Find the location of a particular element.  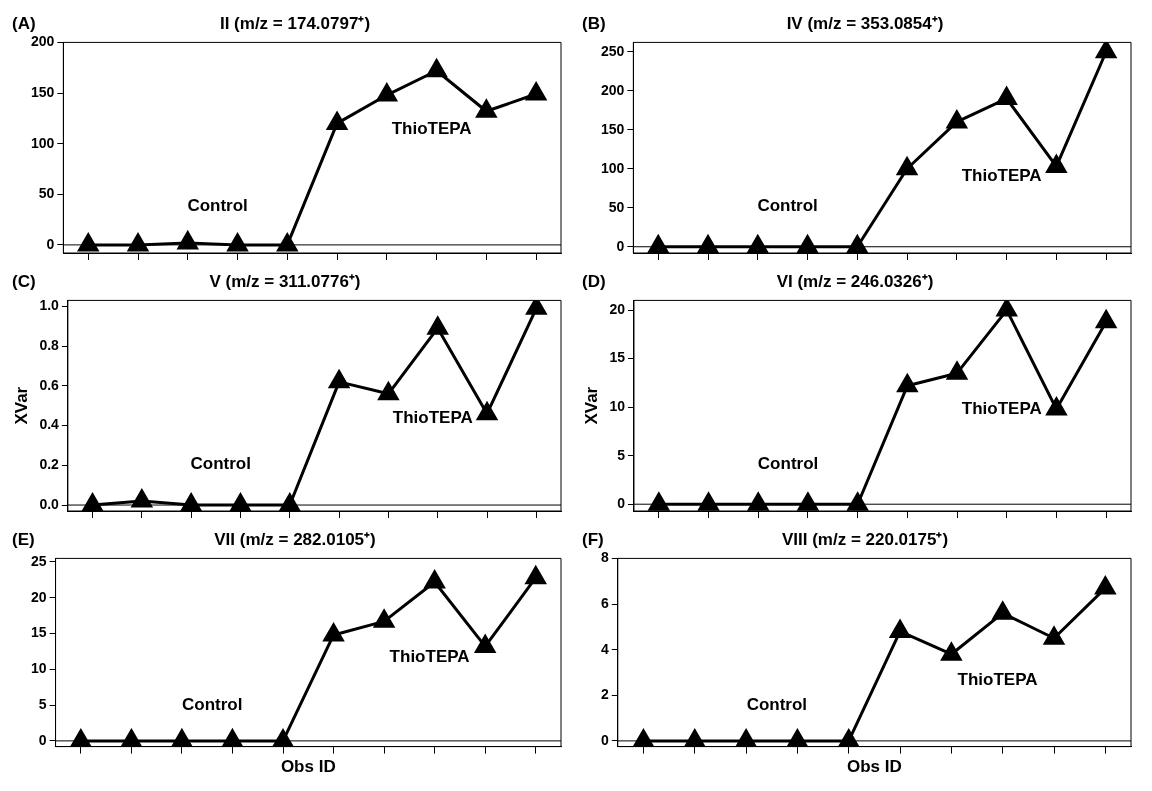

chart-title: V (m/z = 311.0776⁺) is located at coordinates (285, 281).